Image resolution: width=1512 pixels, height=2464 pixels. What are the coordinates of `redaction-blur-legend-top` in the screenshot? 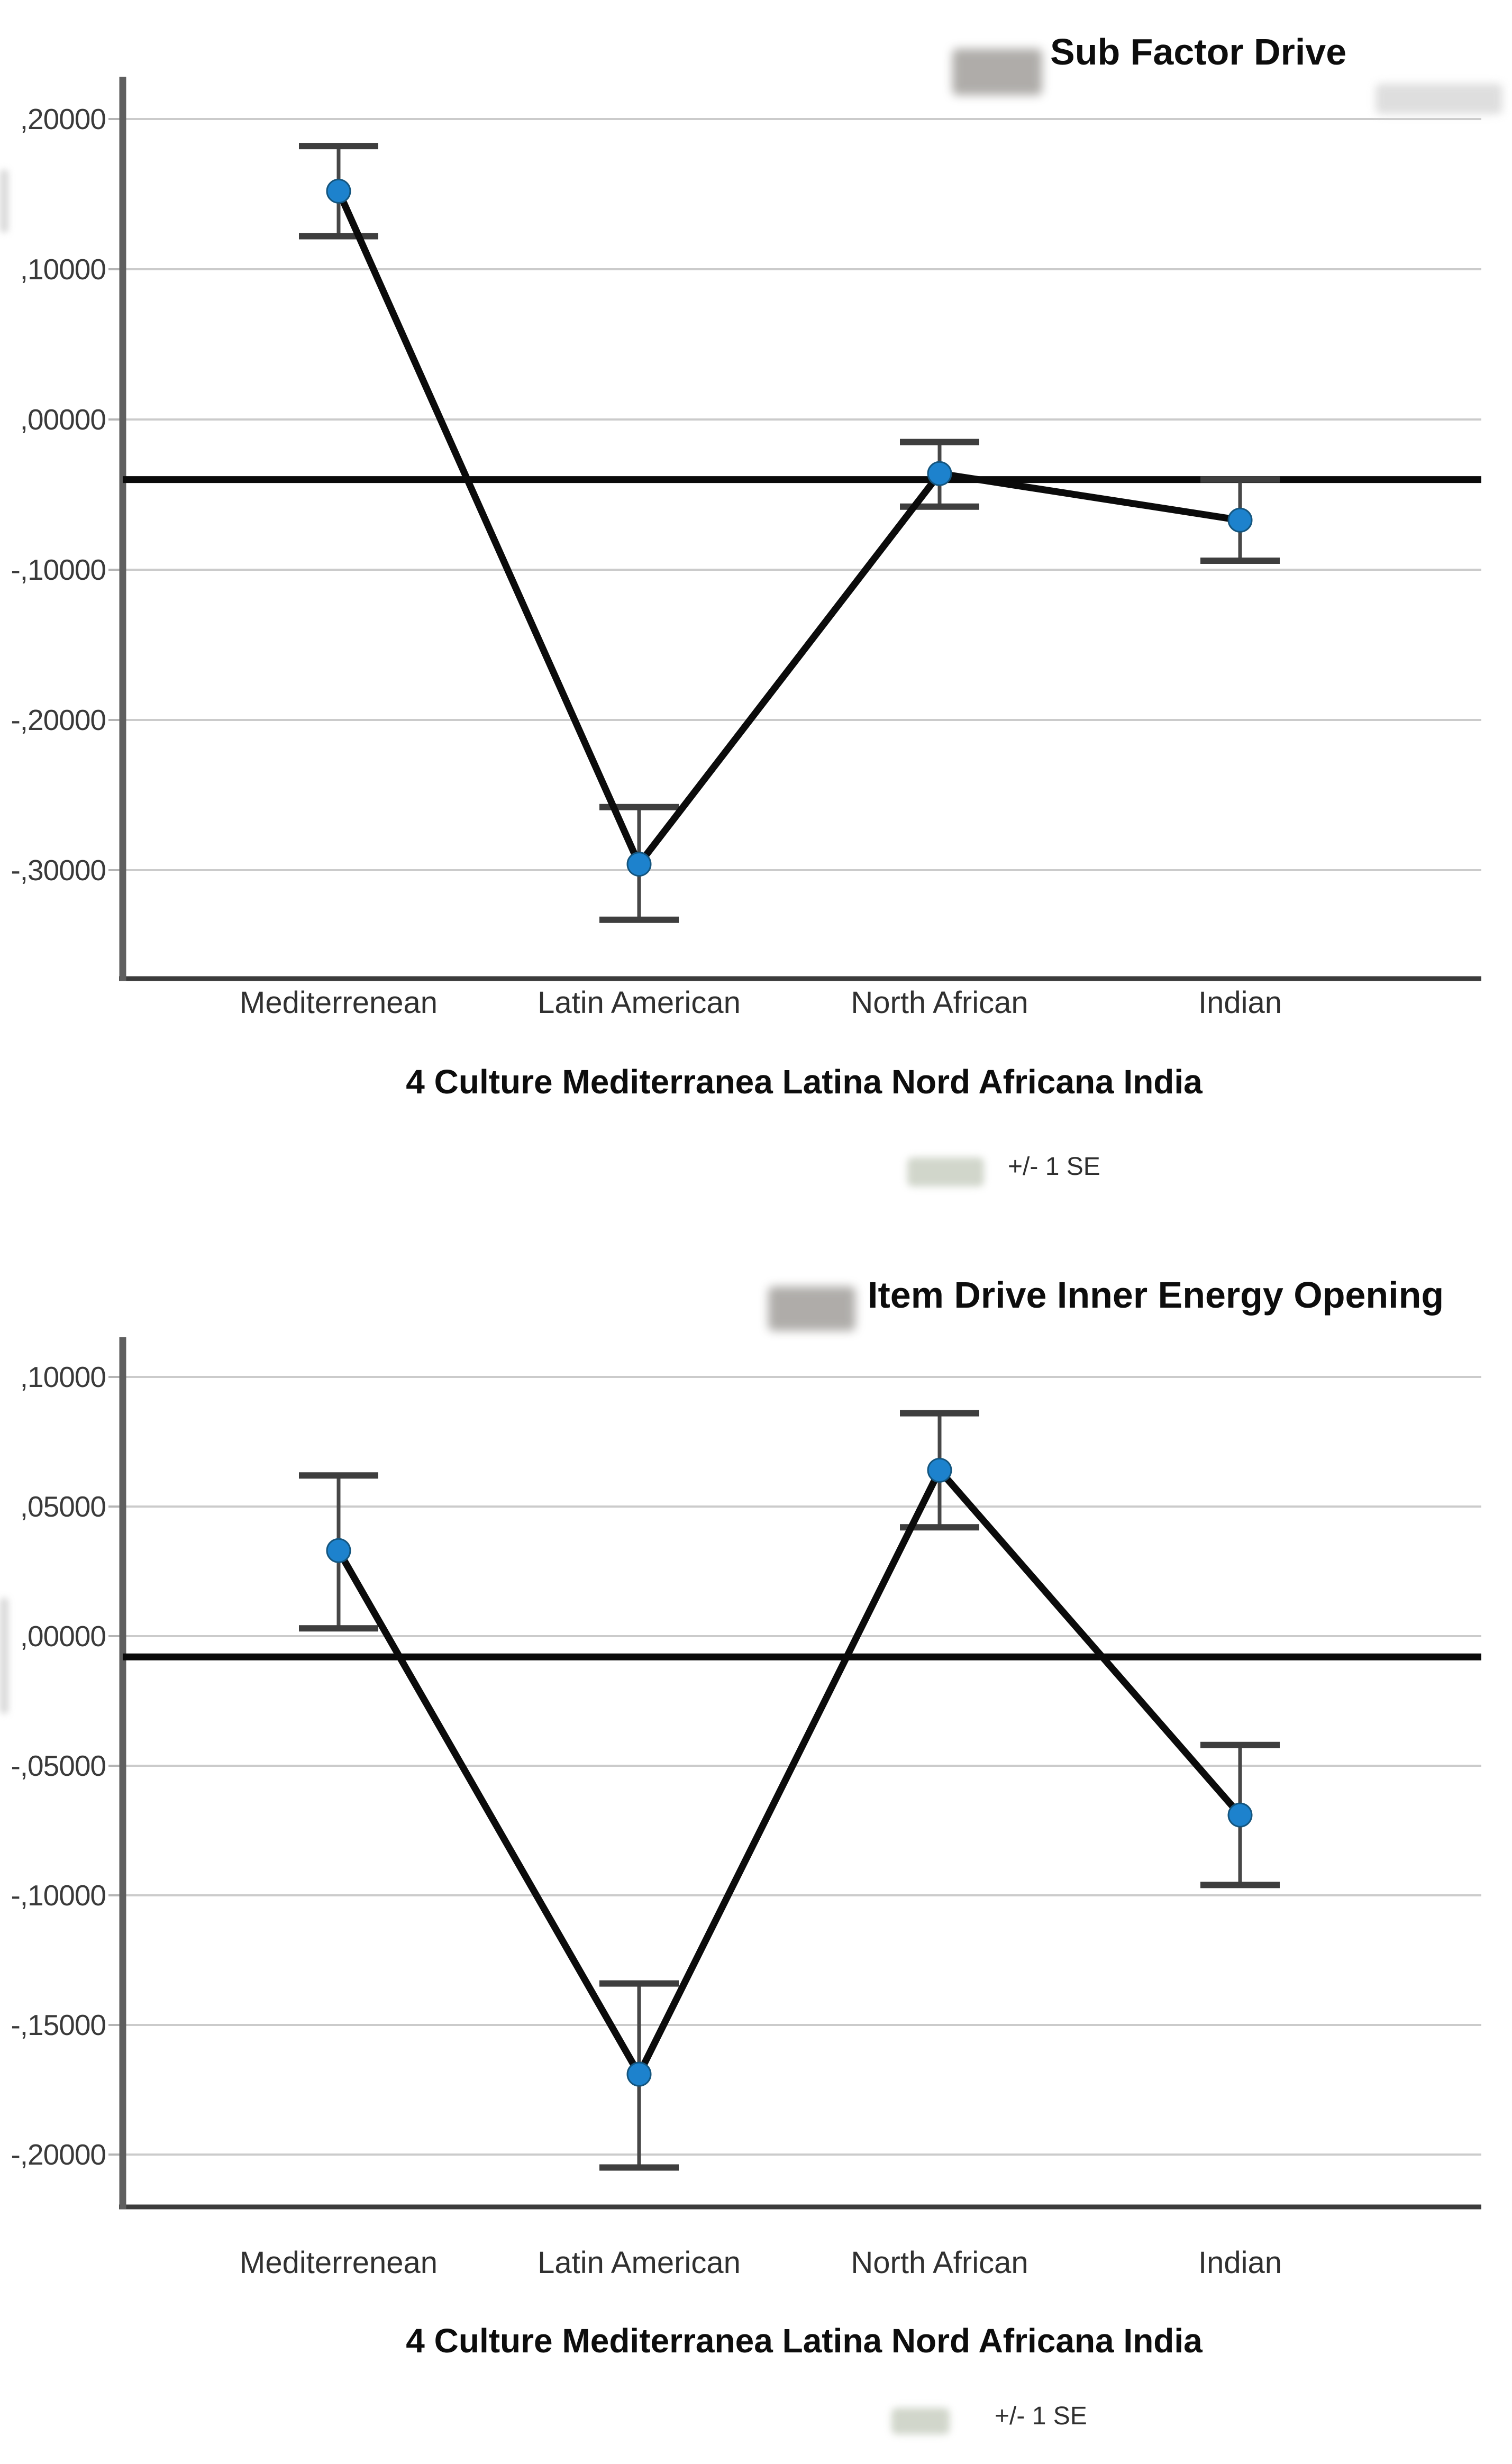 It's located at (946, 1172).